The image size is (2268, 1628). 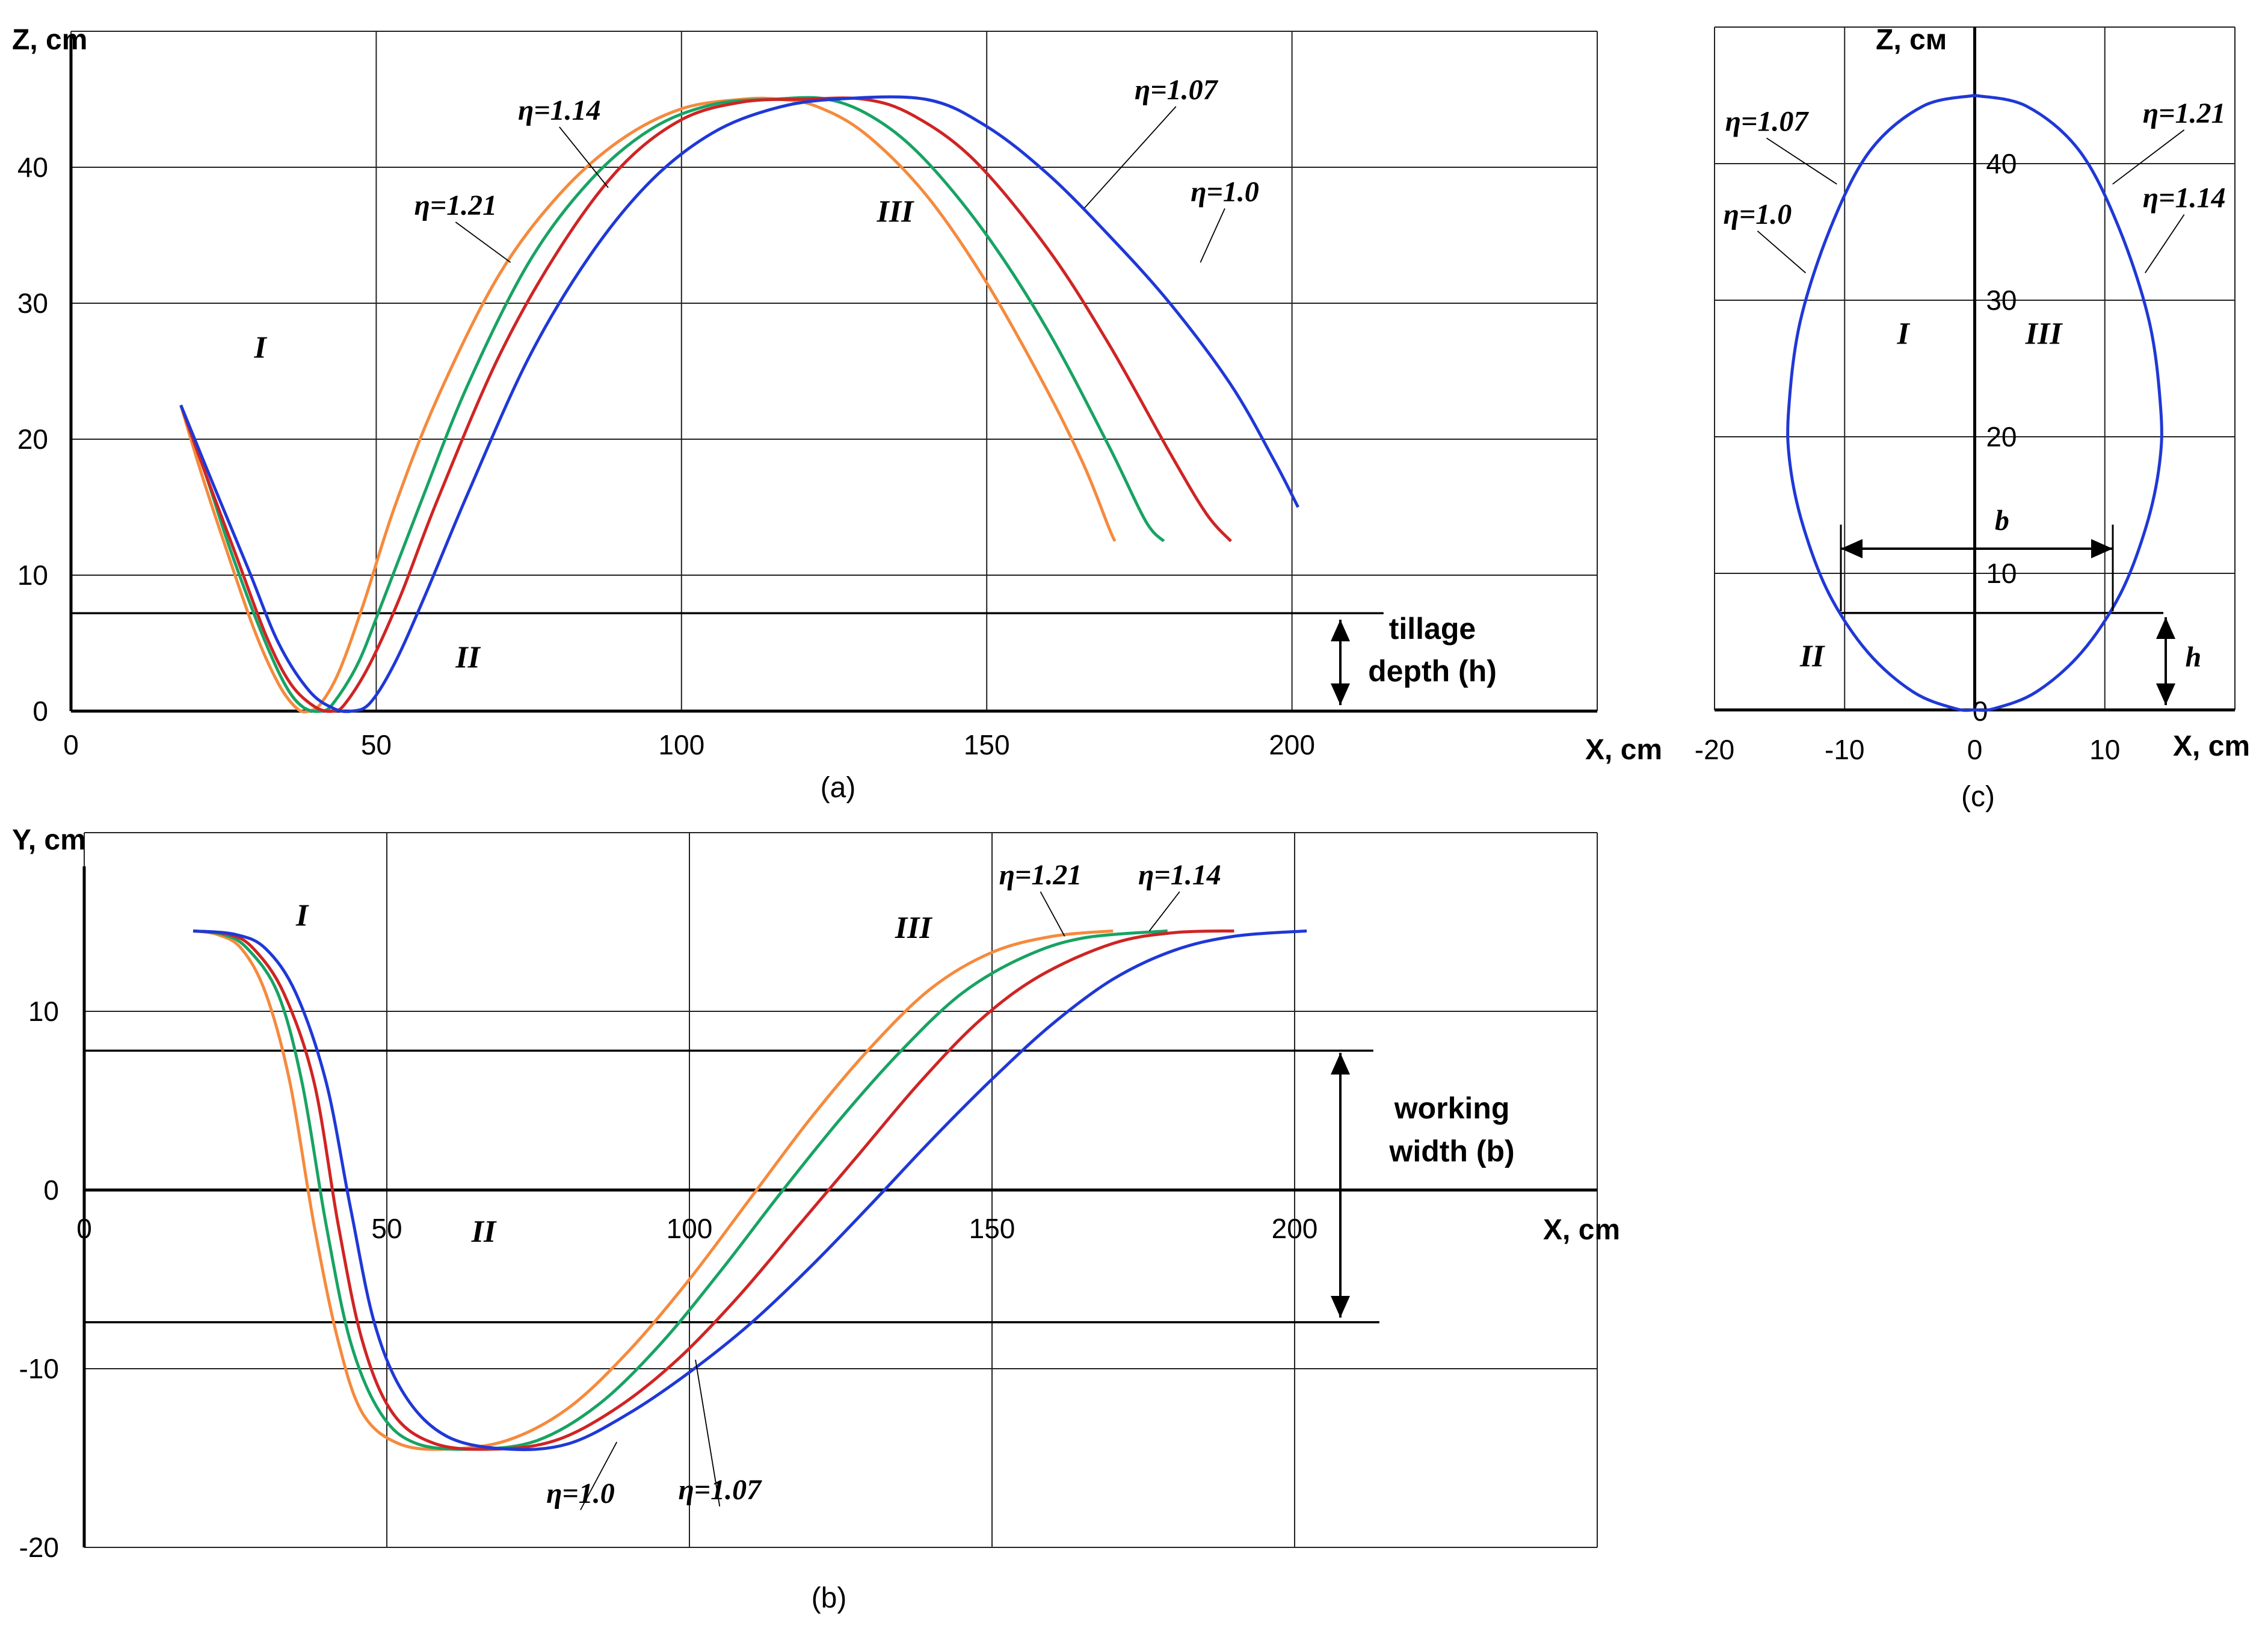 I want to click on panel-caption: (a), so click(x=838, y=788).